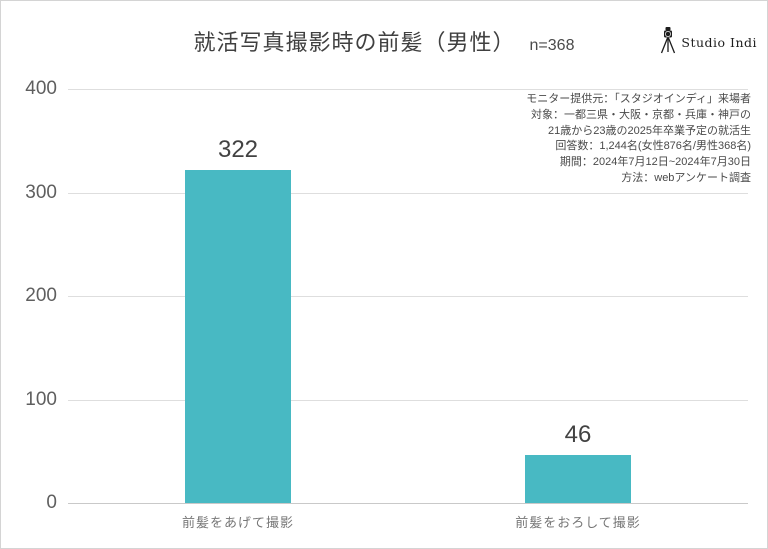  What do you see at coordinates (237, 522) in the screenshot?
I see `x-category-label: 前髪をあげて撮影` at bounding box center [237, 522].